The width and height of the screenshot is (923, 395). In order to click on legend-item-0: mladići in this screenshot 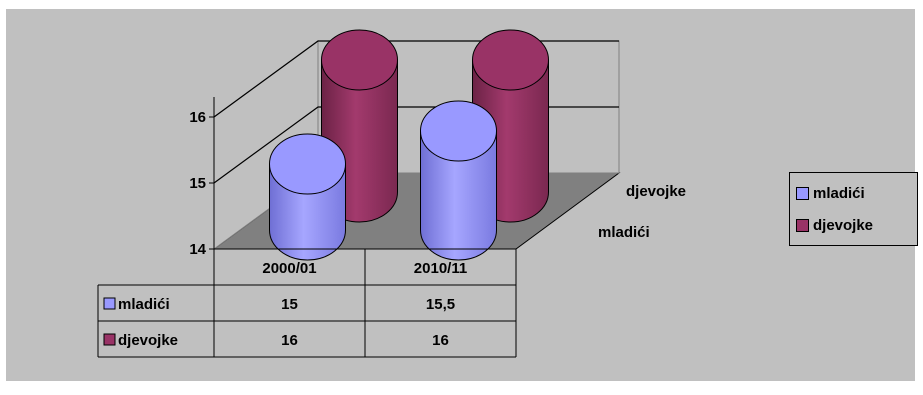, I will do `click(830, 193)`.